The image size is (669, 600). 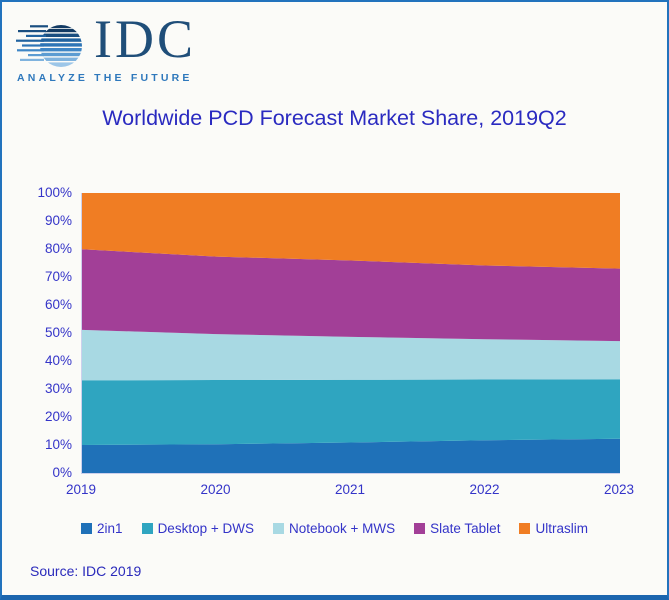 What do you see at coordinates (619, 489) in the screenshot?
I see `x-axis-tick-label: 2023` at bounding box center [619, 489].